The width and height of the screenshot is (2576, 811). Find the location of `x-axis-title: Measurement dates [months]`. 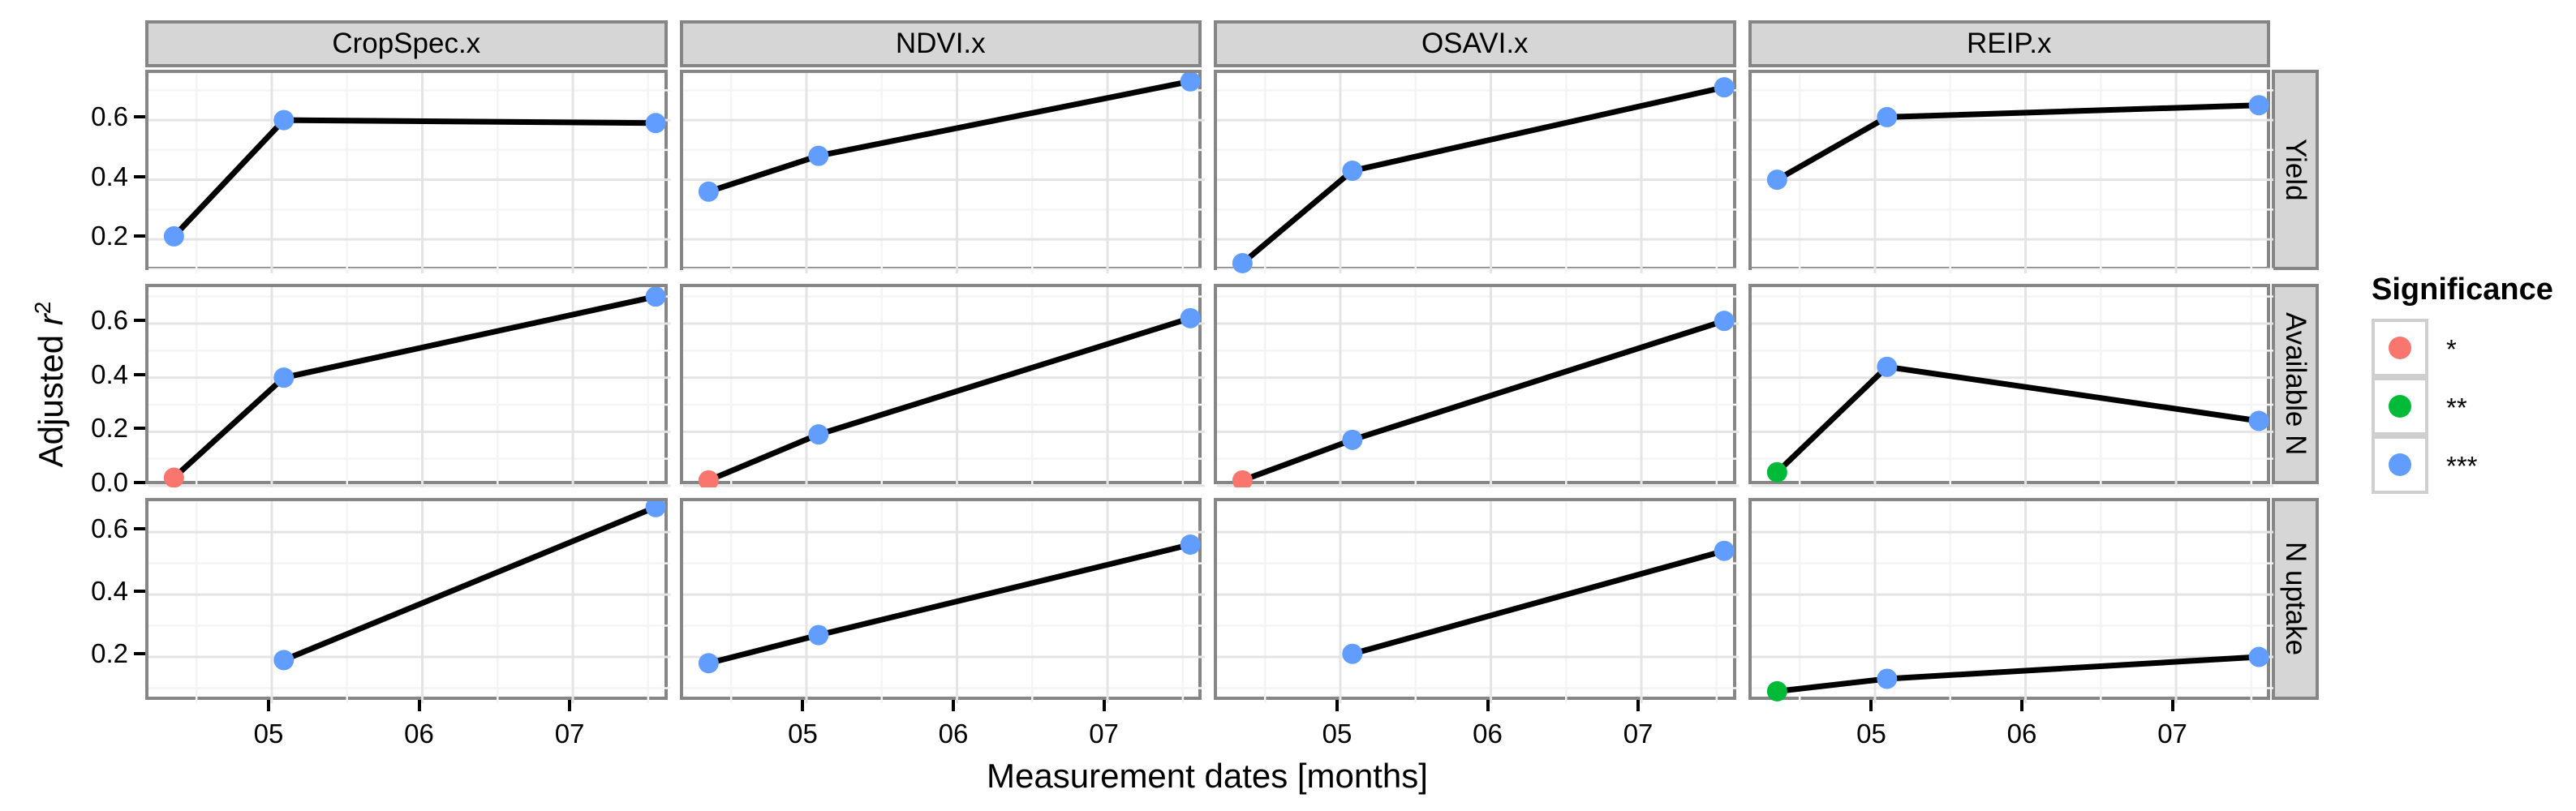

x-axis-title: Measurement dates [months] is located at coordinates (1207, 776).